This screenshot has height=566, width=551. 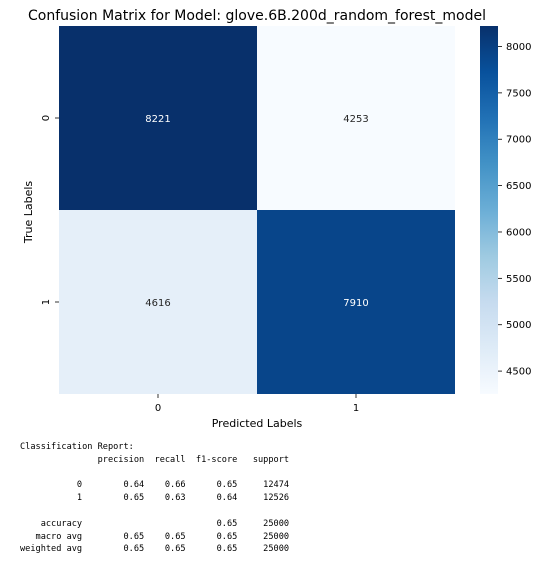 What do you see at coordinates (518, 186) in the screenshot?
I see `colorbar-tick-label: 6500` at bounding box center [518, 186].